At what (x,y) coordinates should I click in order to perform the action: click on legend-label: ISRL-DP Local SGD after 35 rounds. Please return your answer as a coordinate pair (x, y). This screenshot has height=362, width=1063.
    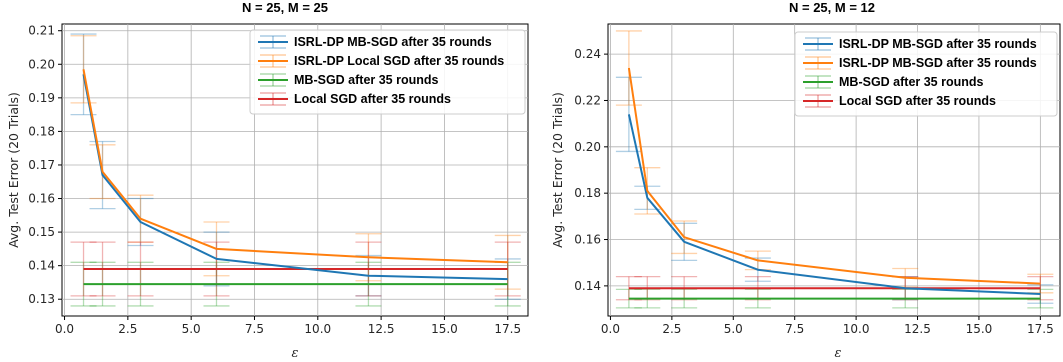
    Looking at the image, I should click on (399, 61).